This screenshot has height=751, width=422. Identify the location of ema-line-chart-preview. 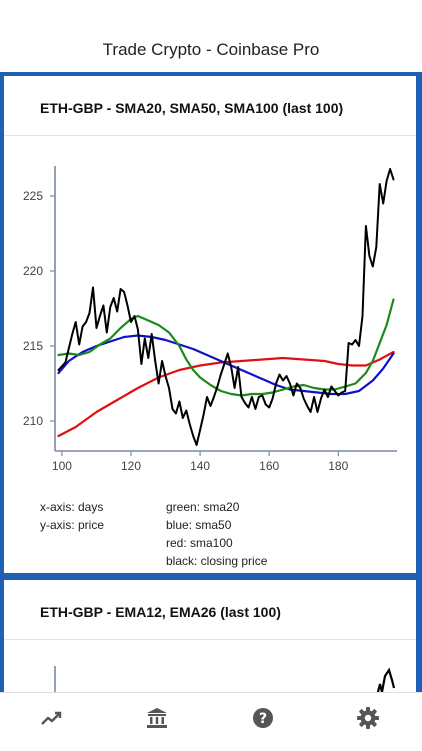
(225, 679).